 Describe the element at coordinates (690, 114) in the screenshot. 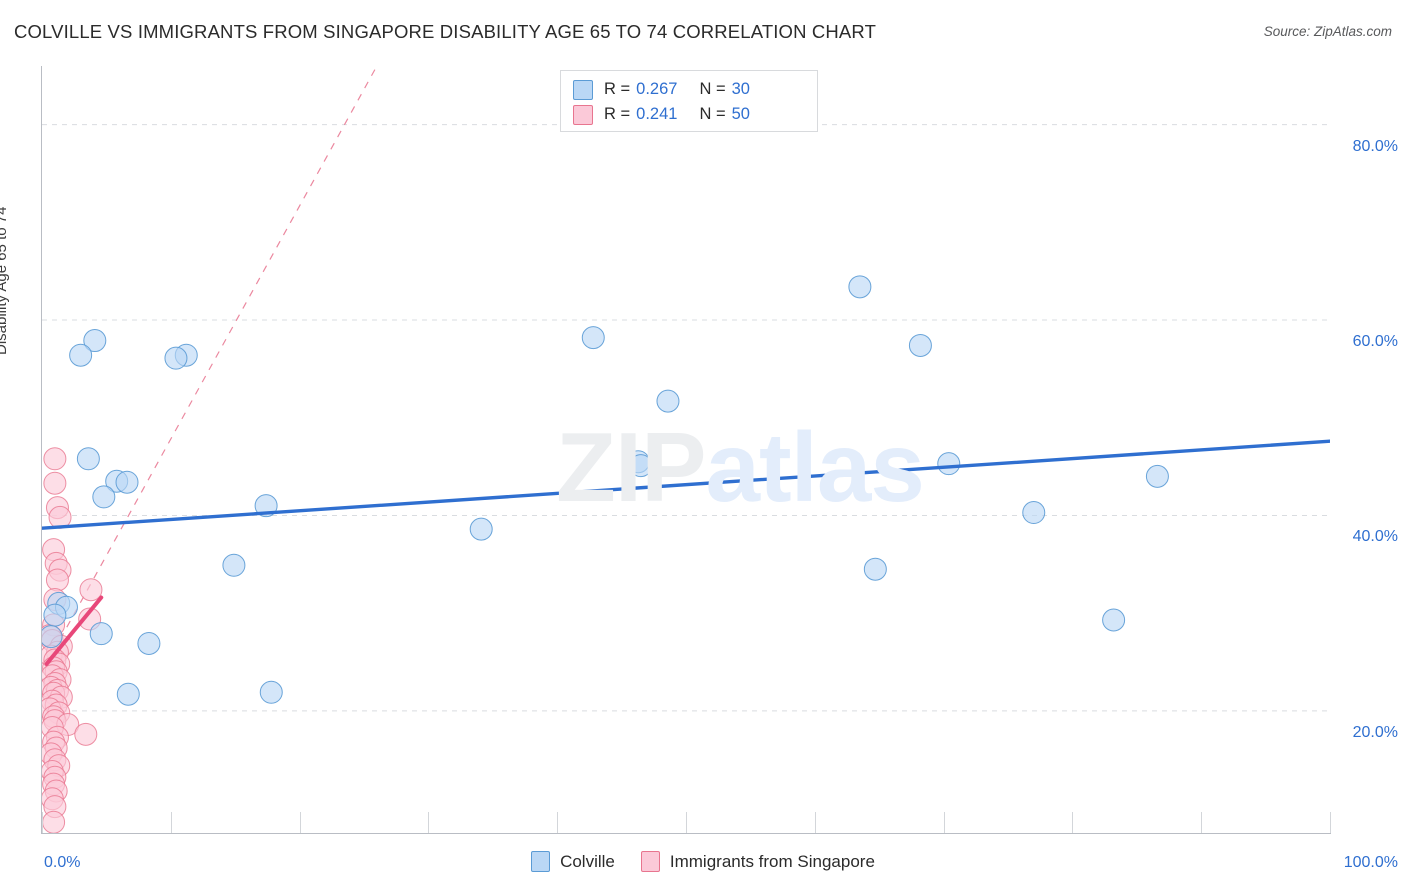

I see `correlation-row-immigrants: R = 0.241 N = 50` at that location.